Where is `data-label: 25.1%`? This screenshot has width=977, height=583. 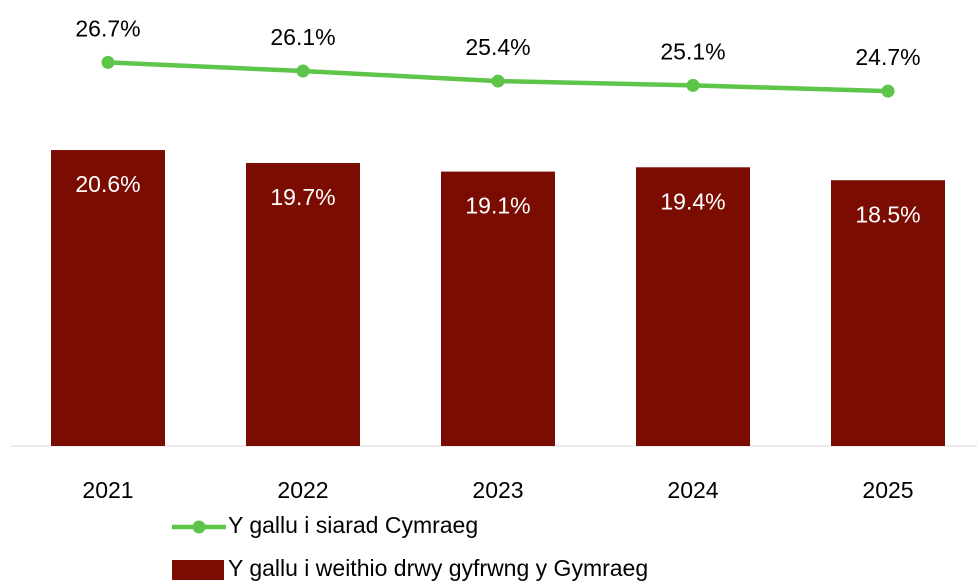 data-label: 25.1% is located at coordinates (692, 51).